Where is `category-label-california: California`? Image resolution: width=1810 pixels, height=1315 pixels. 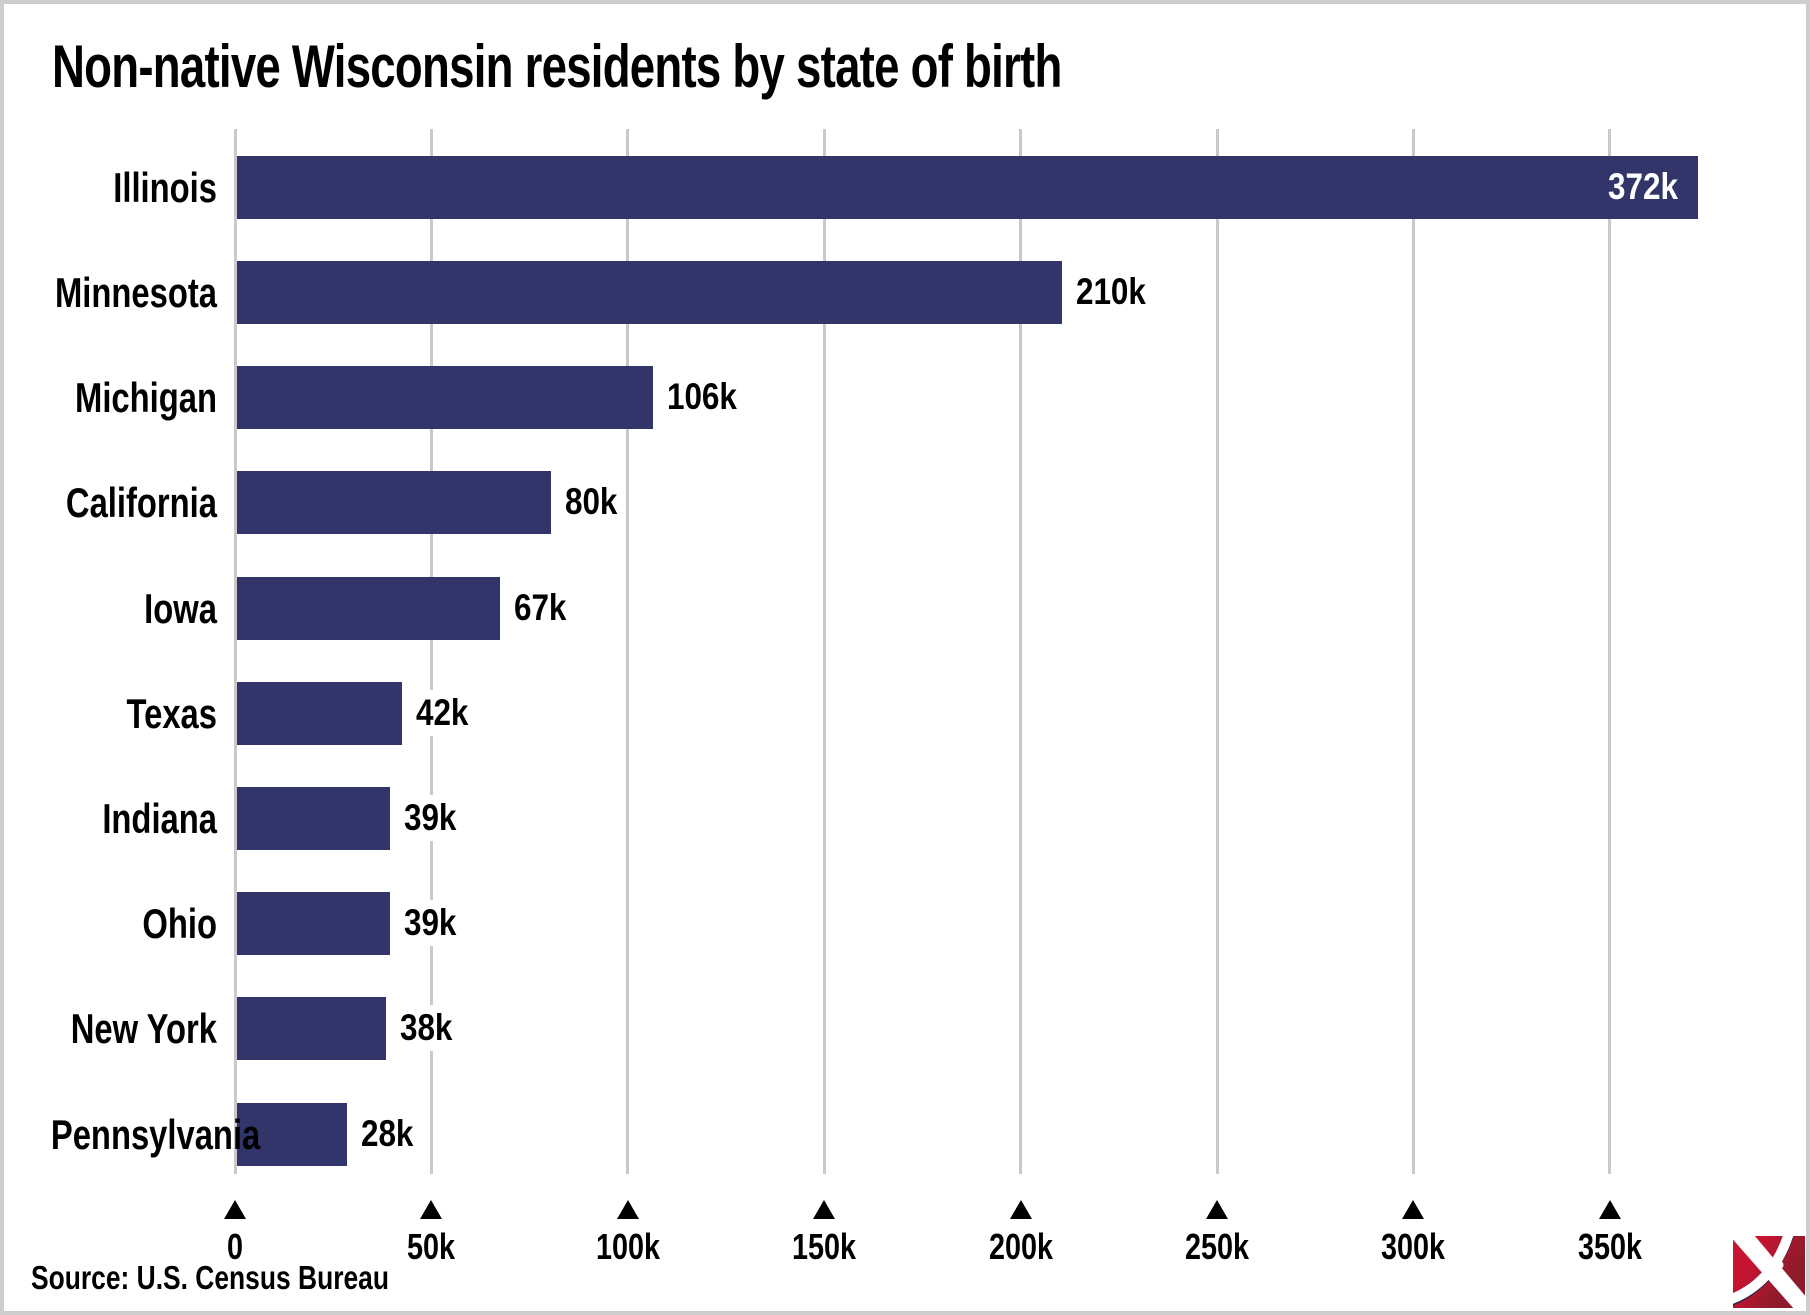
category-label-california: California is located at coordinates (141, 503).